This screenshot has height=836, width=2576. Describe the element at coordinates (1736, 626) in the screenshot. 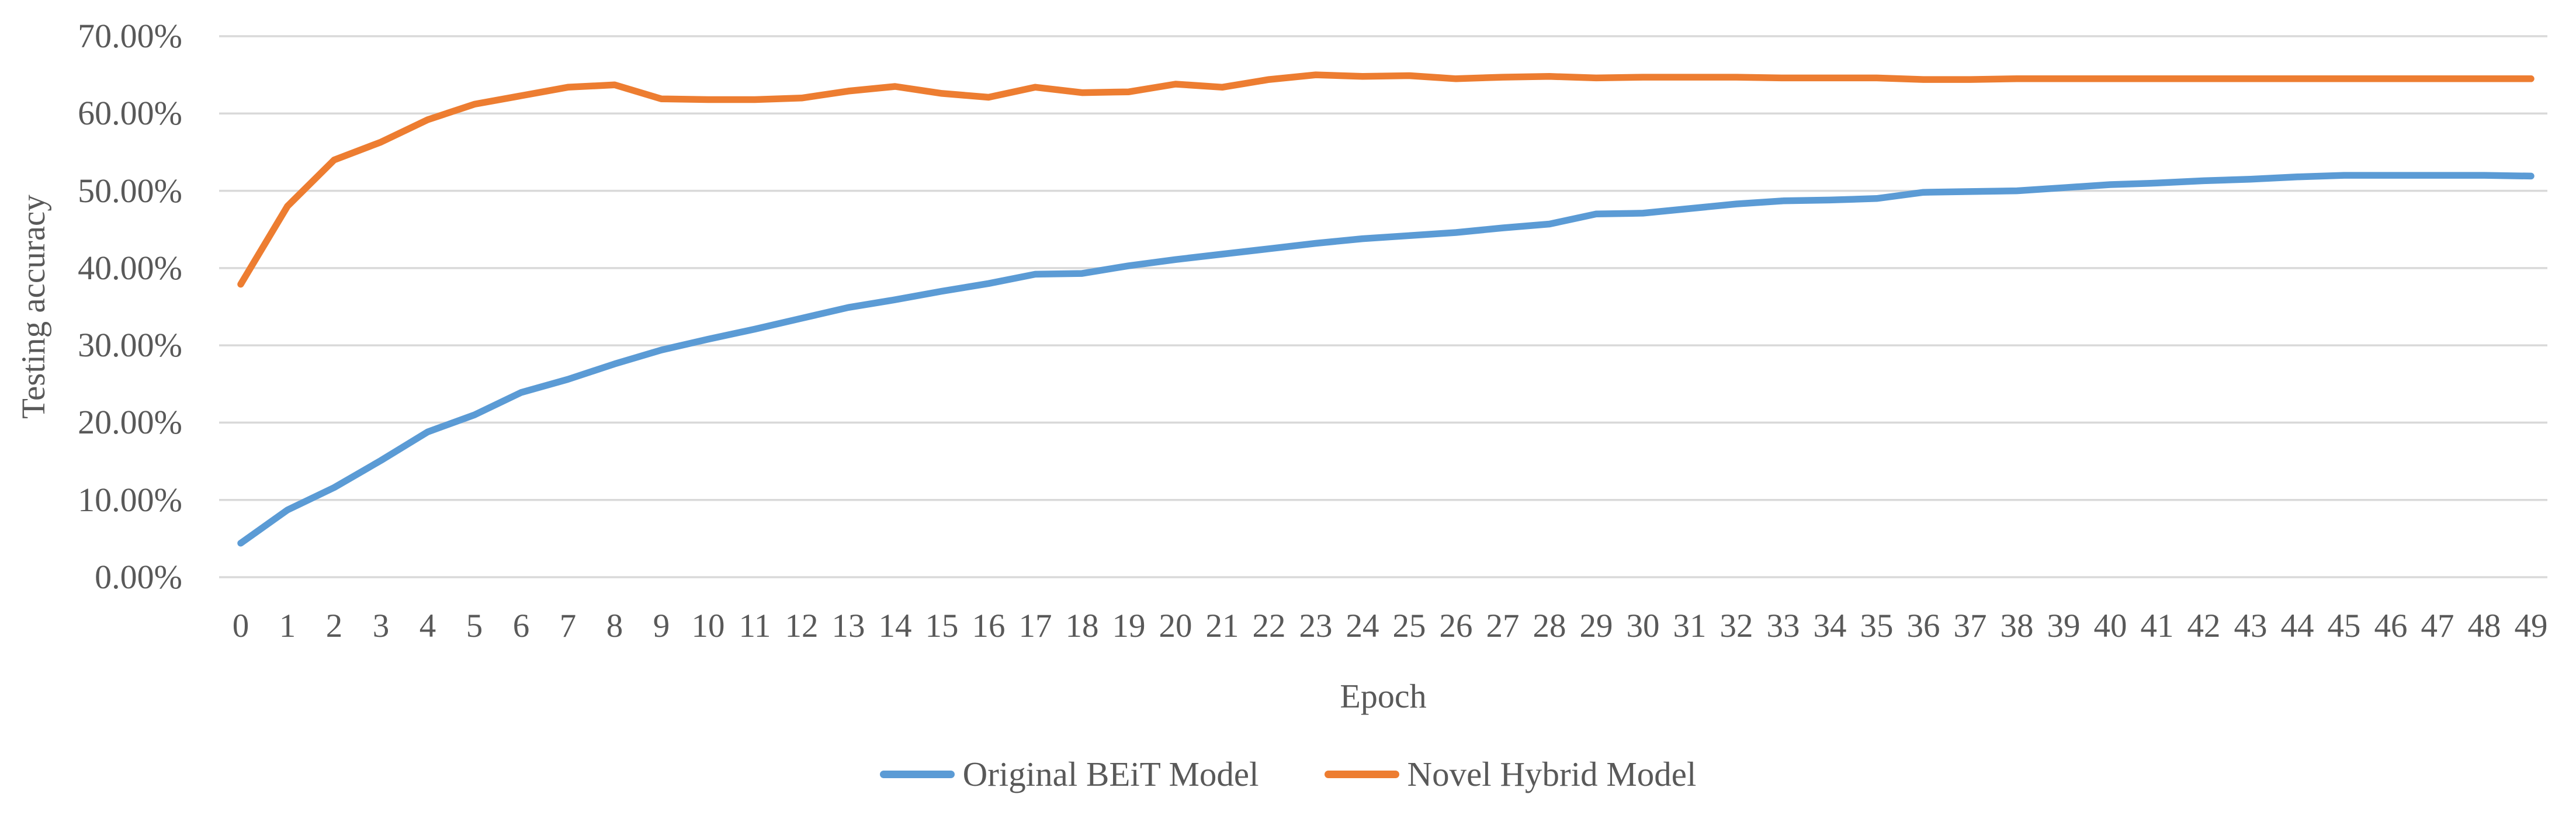

I see `x-tick-label: 32` at that location.